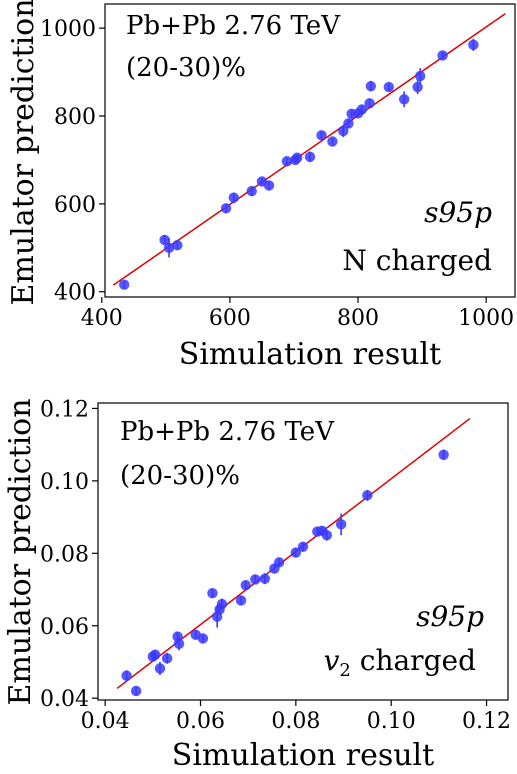  What do you see at coordinates (391, 721) in the screenshot?
I see `x-tick-label: 0.10` at bounding box center [391, 721].